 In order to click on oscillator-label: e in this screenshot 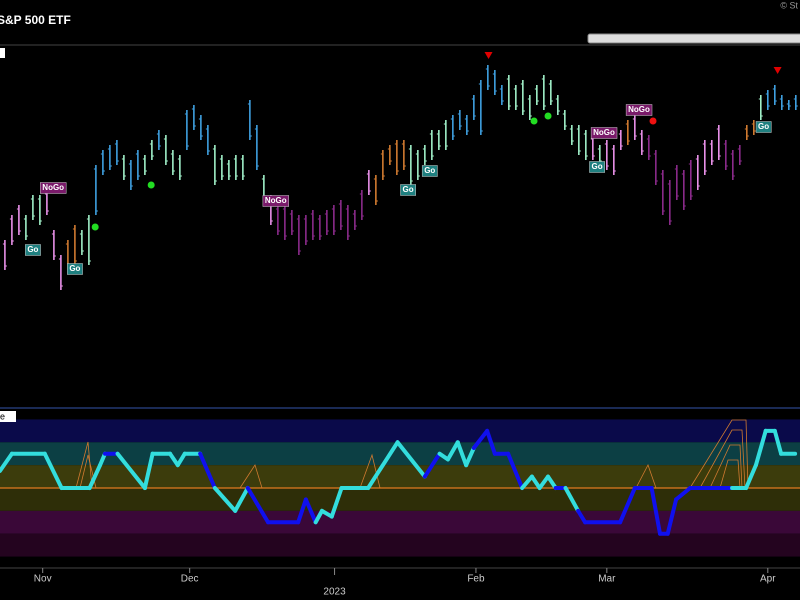, I will do `click(2, 416)`.